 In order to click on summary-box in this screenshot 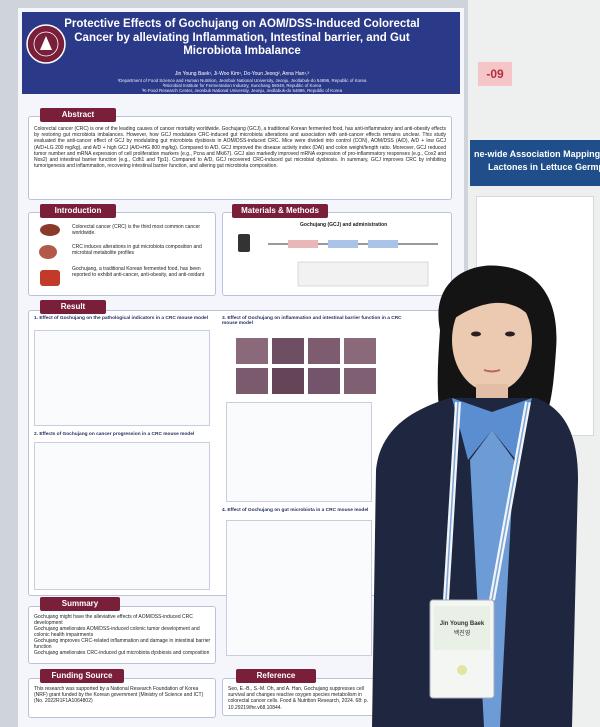, I will do `click(122, 635)`.